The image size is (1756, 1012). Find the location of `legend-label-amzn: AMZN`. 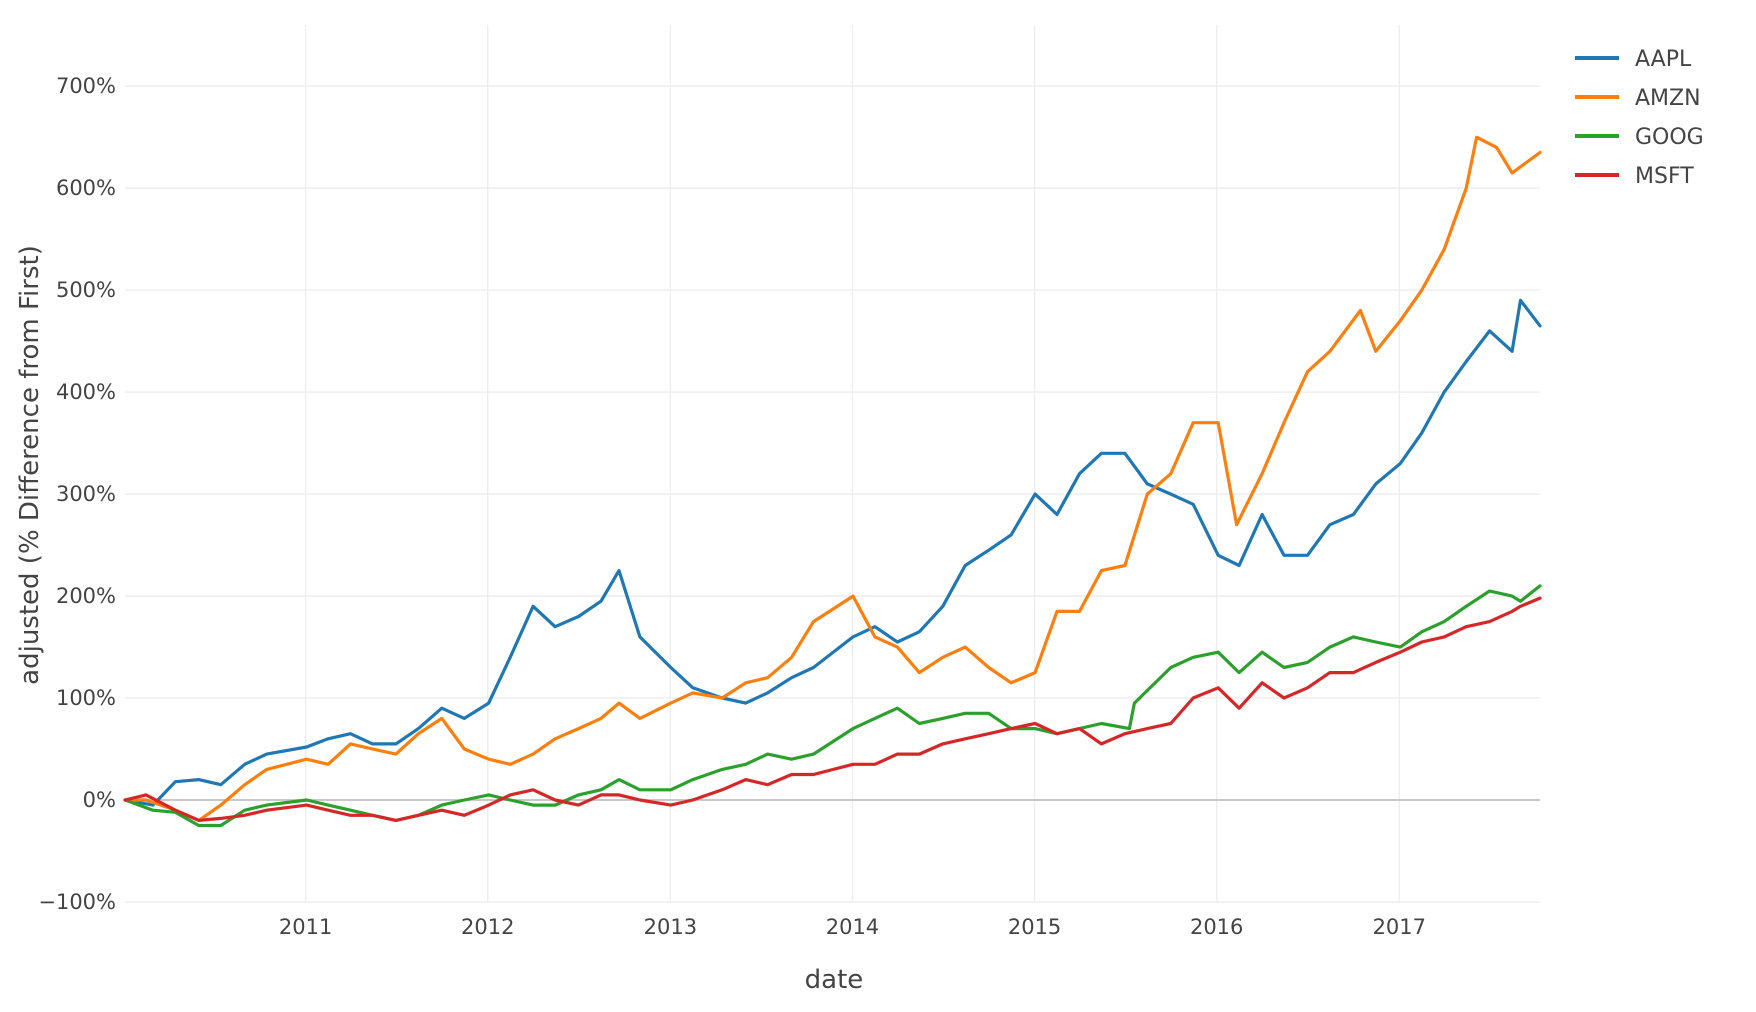

legend-label-amzn: AMZN is located at coordinates (1668, 98).